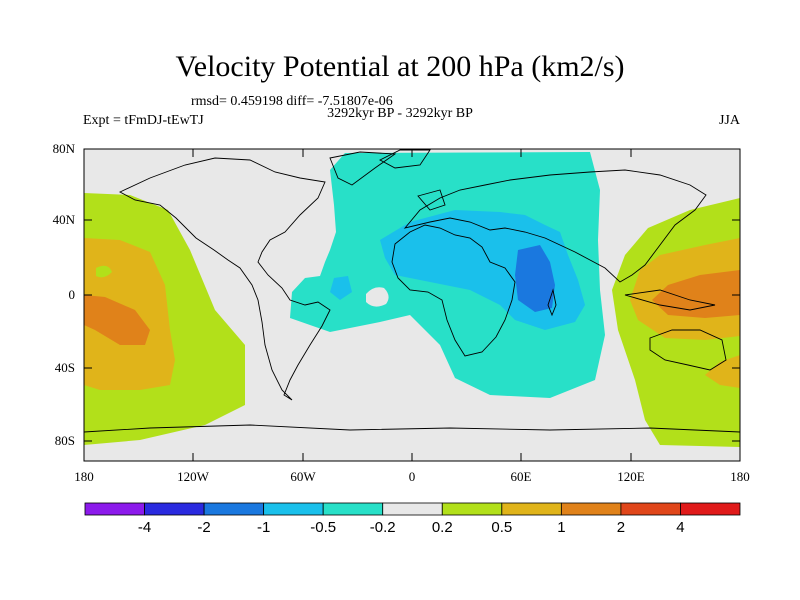 The image size is (800, 600). What do you see at coordinates (323, 527) in the screenshot?
I see `colorbar-label: -0.5` at bounding box center [323, 527].